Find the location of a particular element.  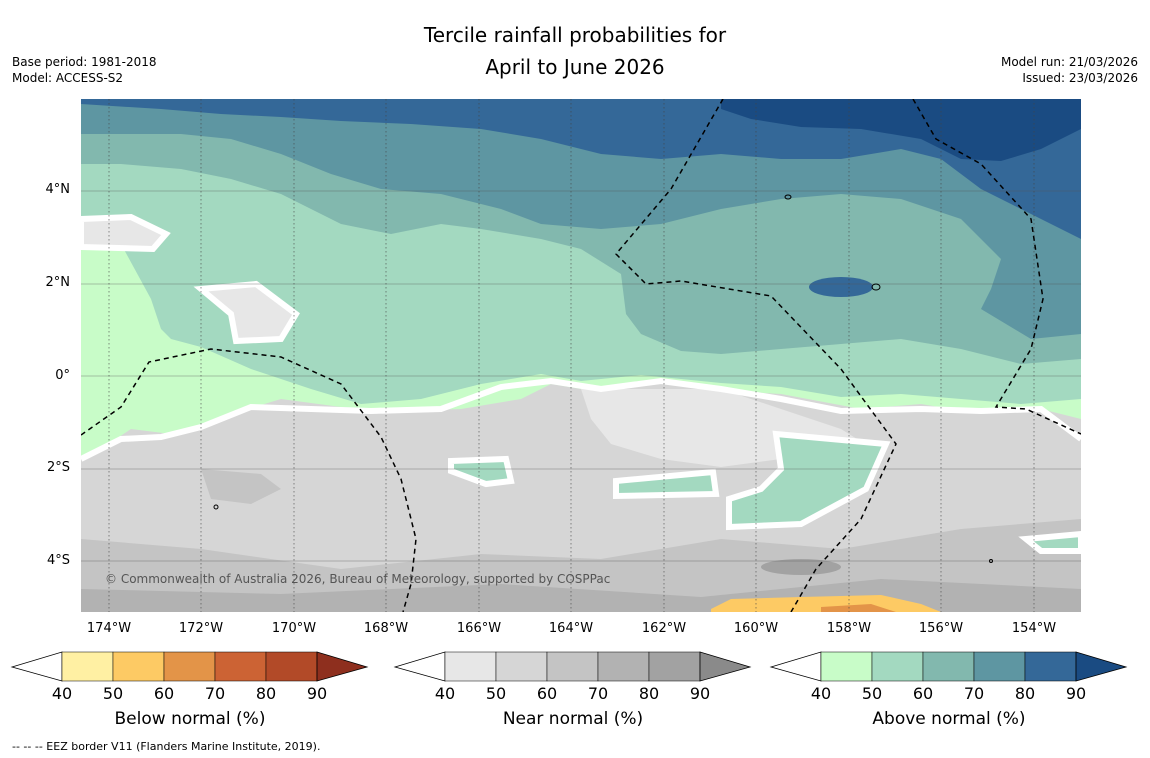

near-normal-patch-south-west is located at coordinates (241, 486).